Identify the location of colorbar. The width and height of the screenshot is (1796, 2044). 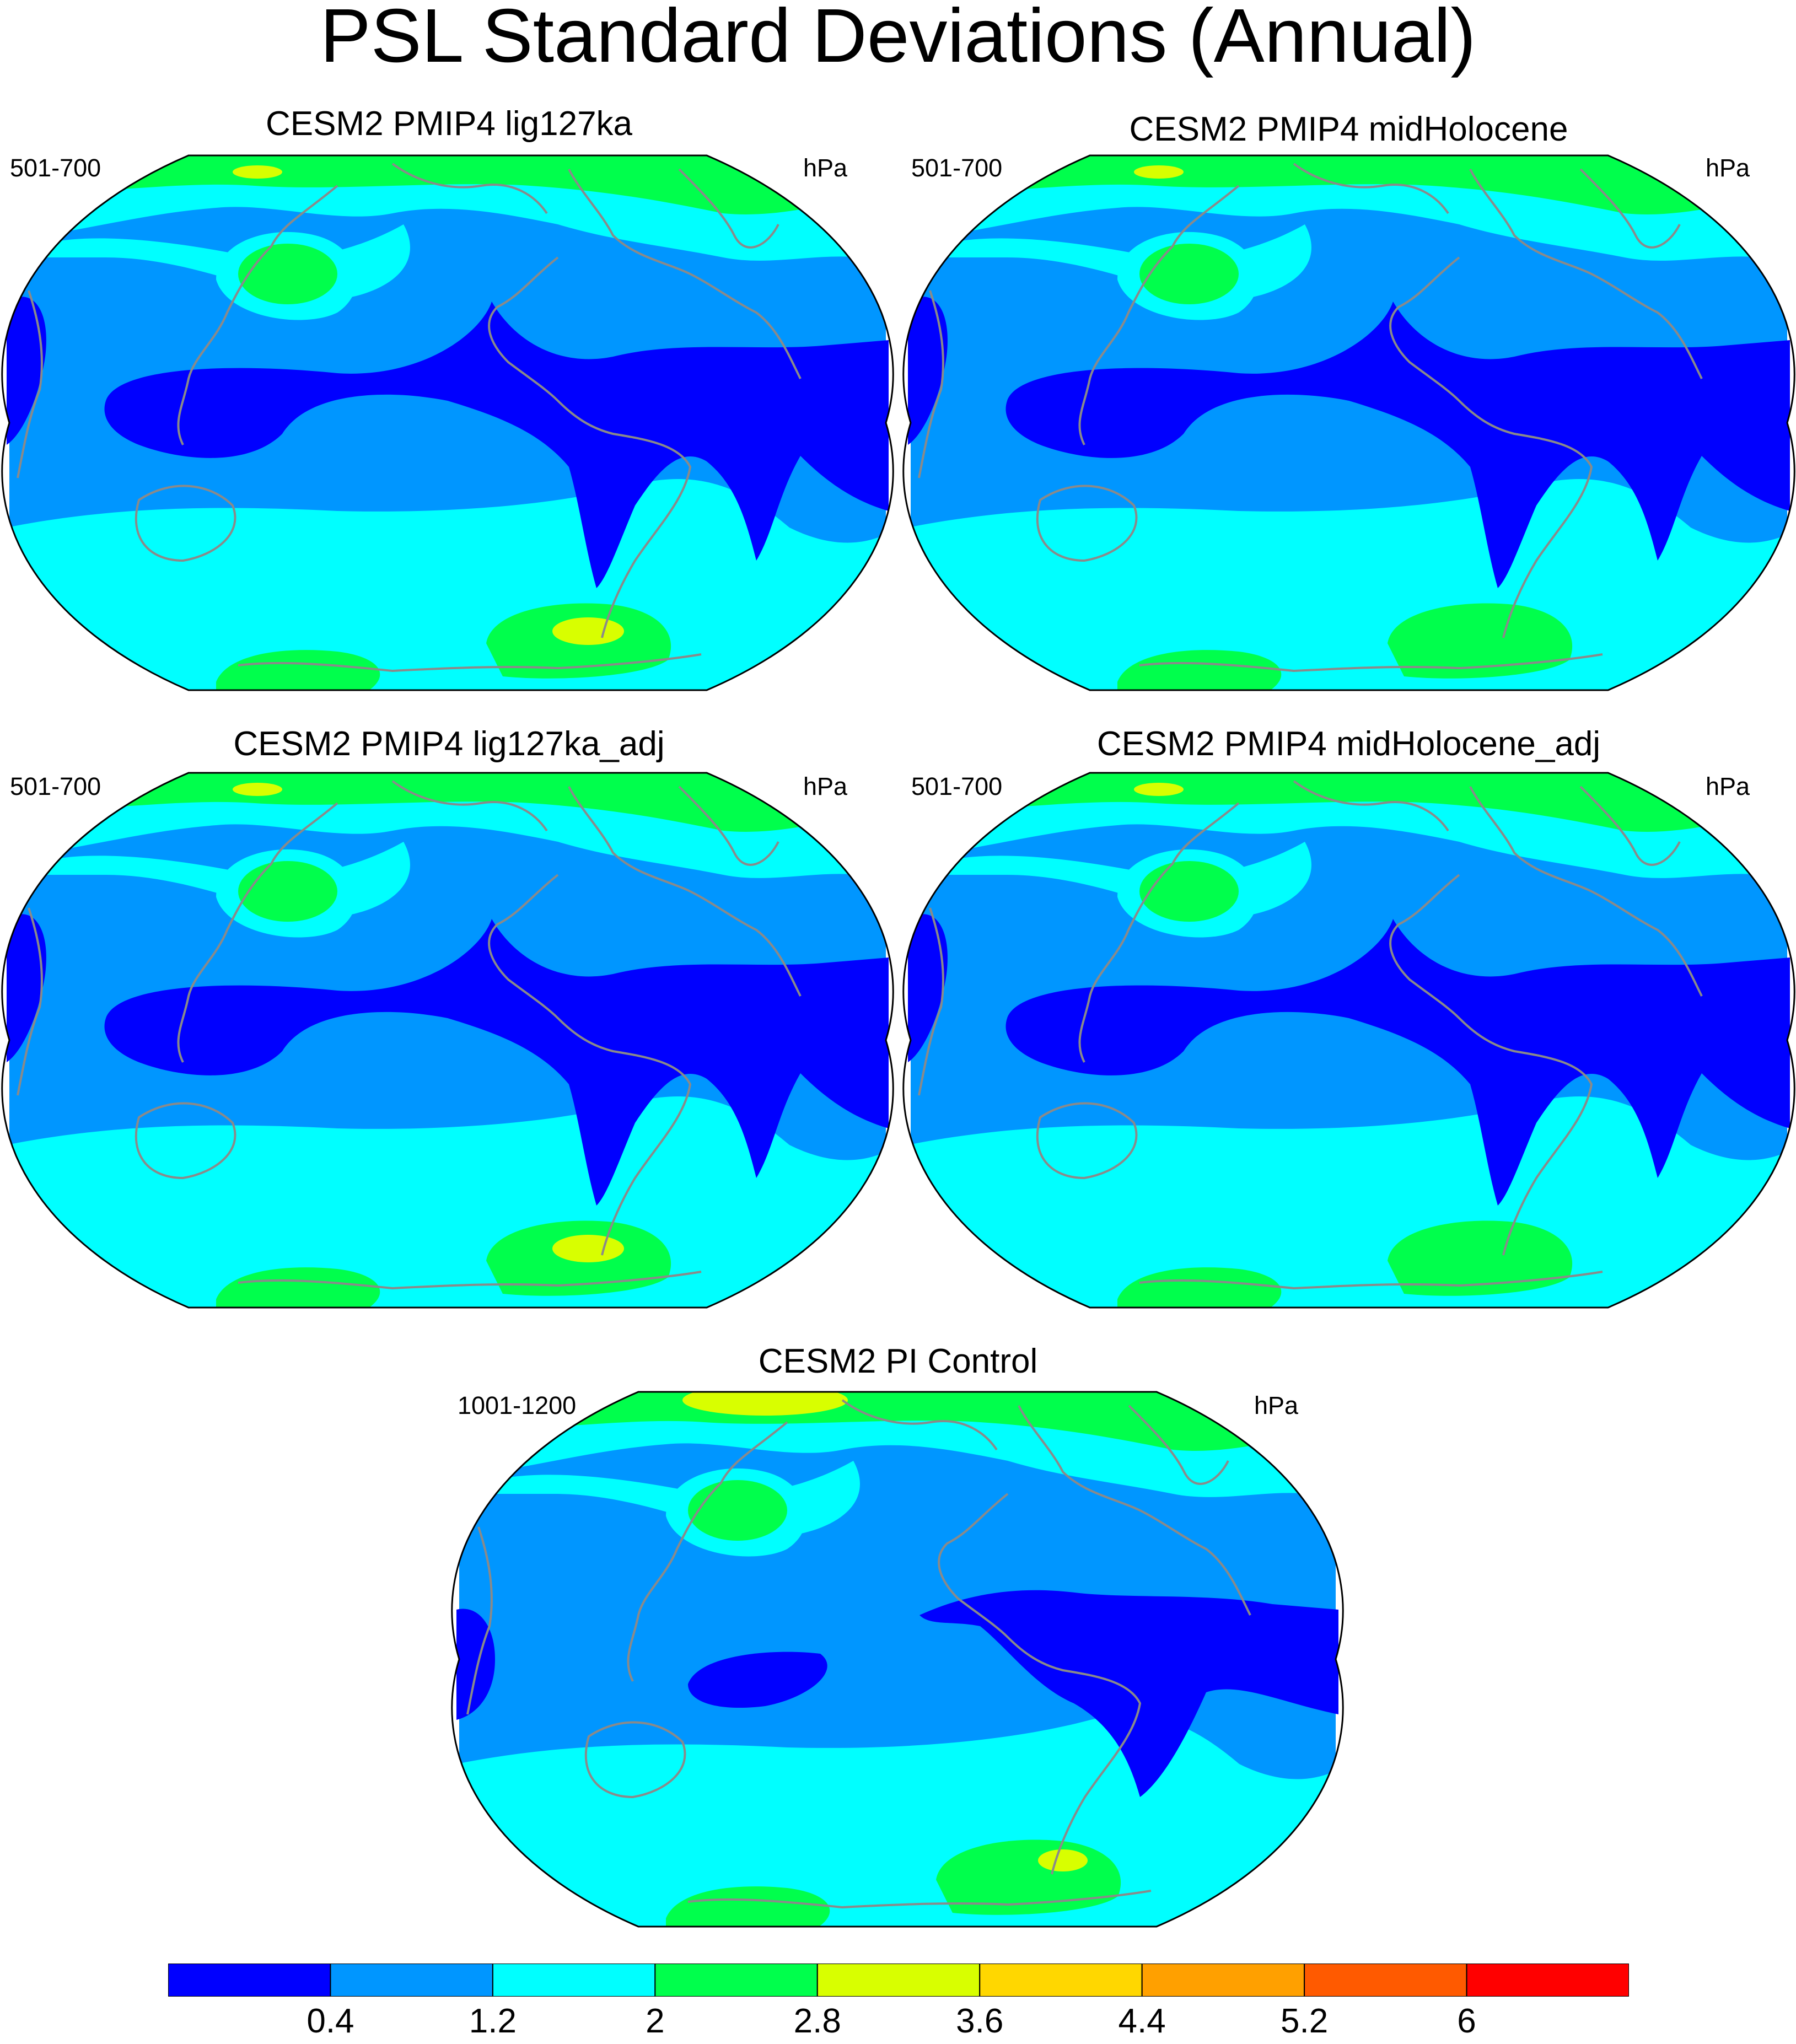
(899, 1981).